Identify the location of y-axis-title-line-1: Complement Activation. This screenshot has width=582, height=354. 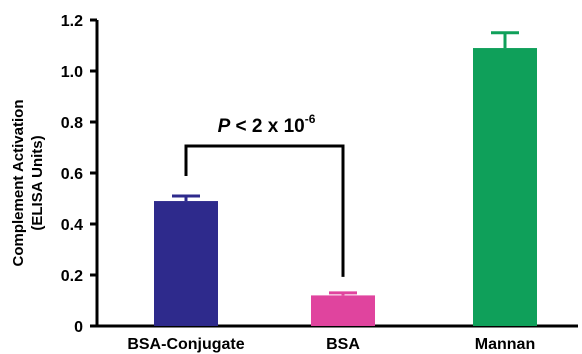
(18, 183).